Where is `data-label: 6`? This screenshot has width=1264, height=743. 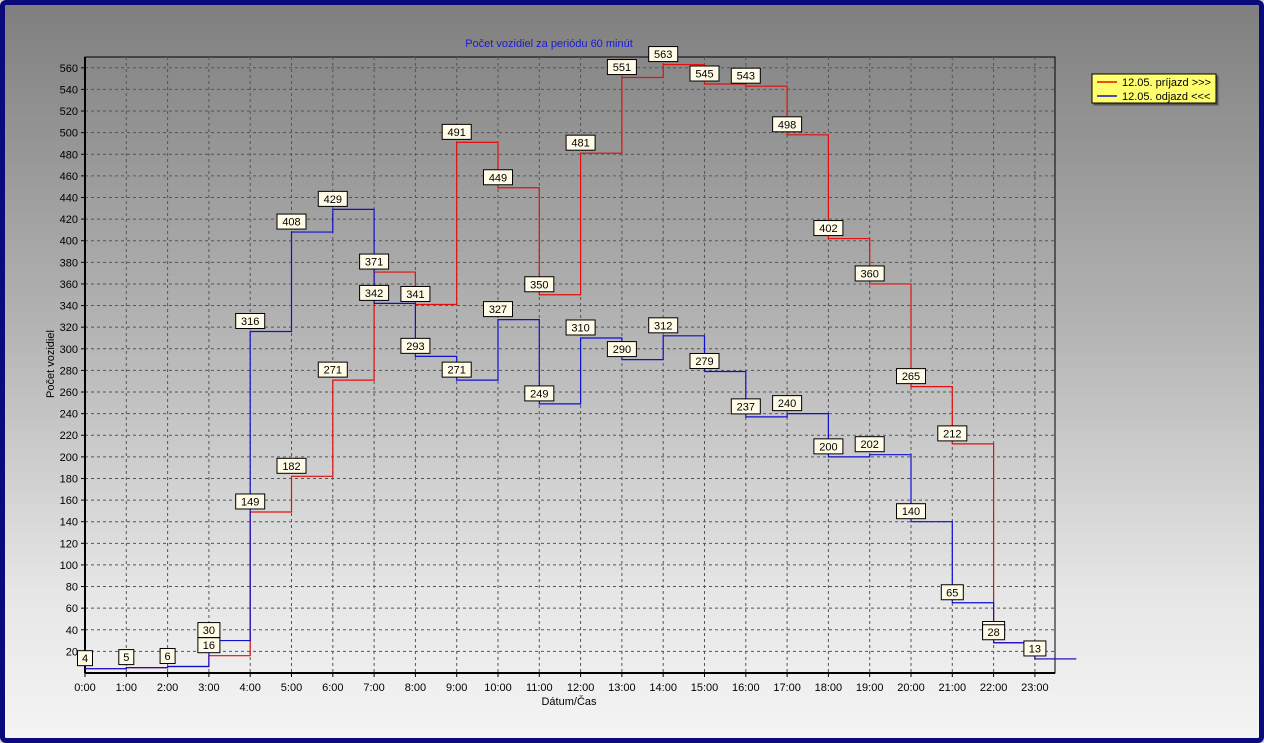
data-label: 6 is located at coordinates (168, 657).